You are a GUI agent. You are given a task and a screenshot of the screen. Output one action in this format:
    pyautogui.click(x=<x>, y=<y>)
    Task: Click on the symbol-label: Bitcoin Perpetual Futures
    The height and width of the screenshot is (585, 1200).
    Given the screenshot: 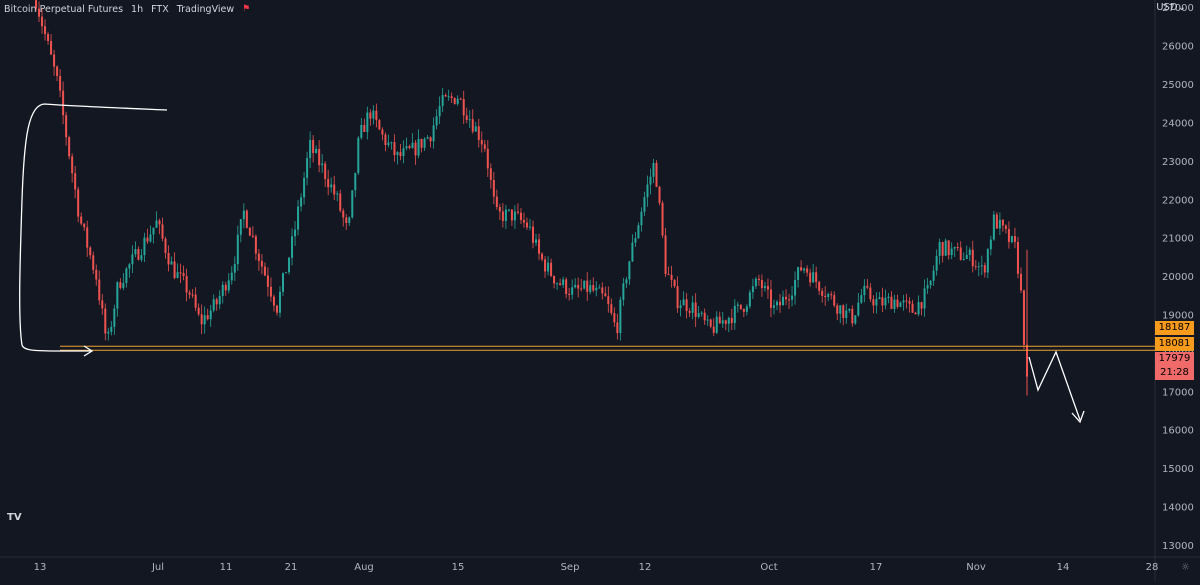 What is the action you would take?
    pyautogui.click(x=64, y=9)
    